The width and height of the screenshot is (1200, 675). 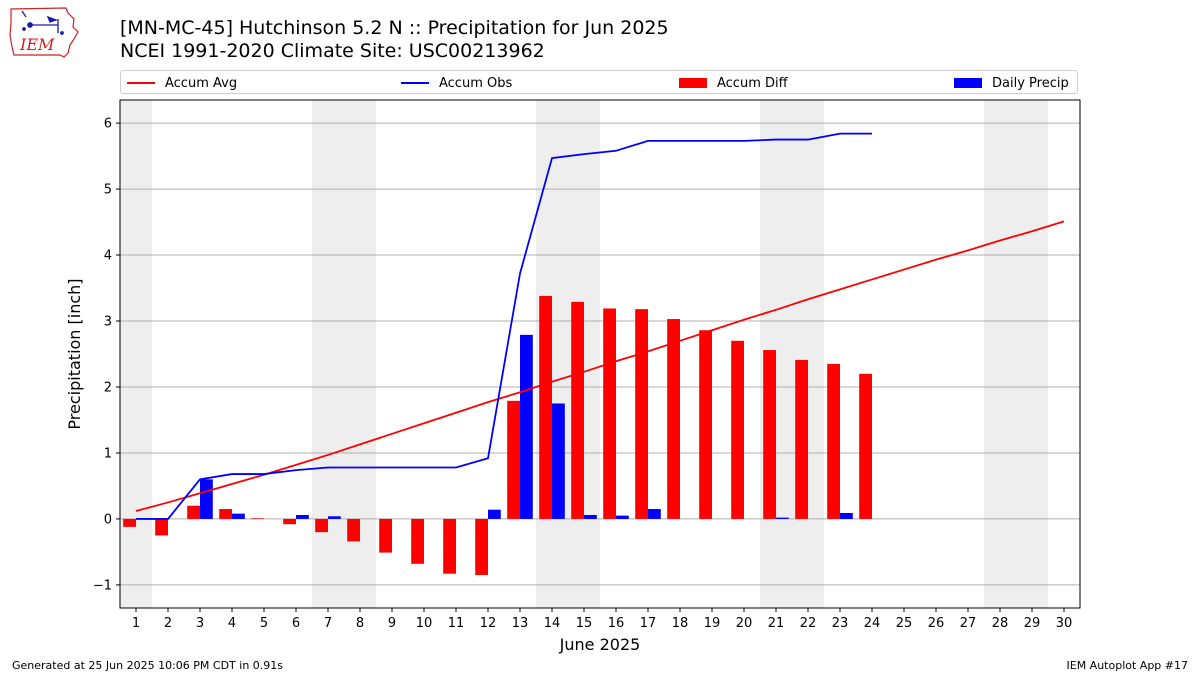 What do you see at coordinates (733, 83) in the screenshot?
I see `legend-item-accum-diff: Accum Diff` at bounding box center [733, 83].